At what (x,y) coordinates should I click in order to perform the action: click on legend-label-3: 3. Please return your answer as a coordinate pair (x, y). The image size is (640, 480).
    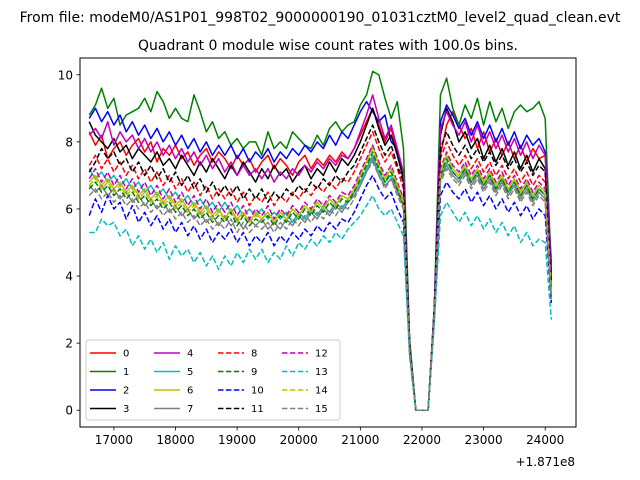
    Looking at the image, I should click on (126, 409).